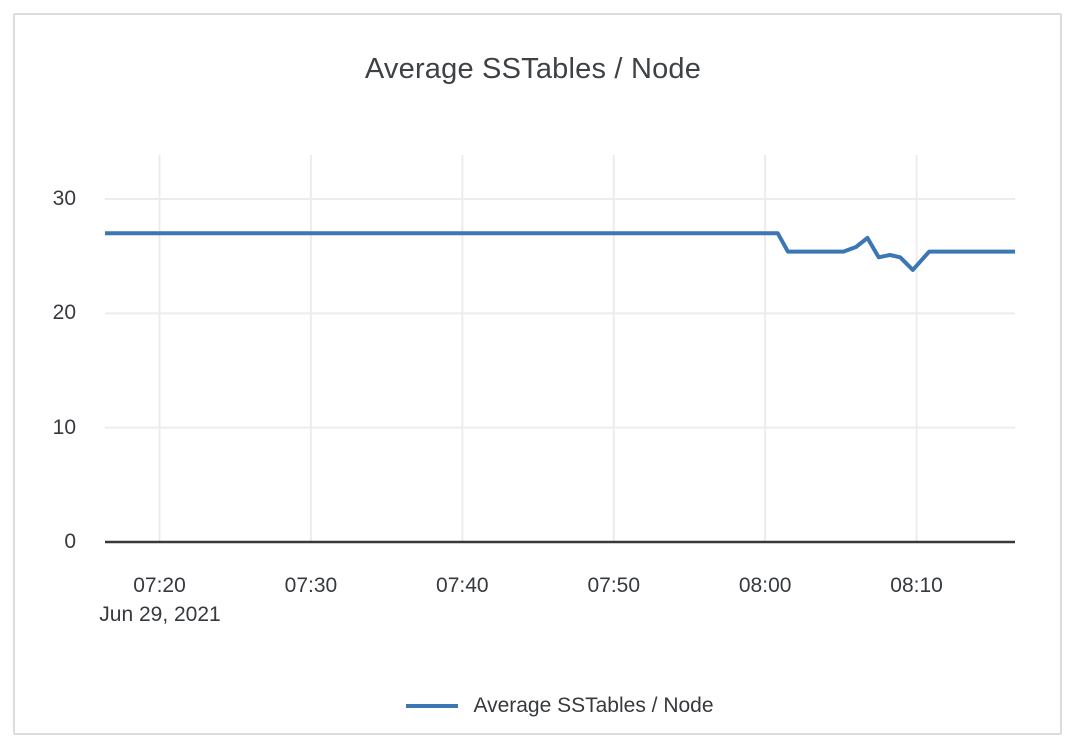 This screenshot has width=1066, height=746. What do you see at coordinates (432, 706) in the screenshot?
I see `legend-line-swatch` at bounding box center [432, 706].